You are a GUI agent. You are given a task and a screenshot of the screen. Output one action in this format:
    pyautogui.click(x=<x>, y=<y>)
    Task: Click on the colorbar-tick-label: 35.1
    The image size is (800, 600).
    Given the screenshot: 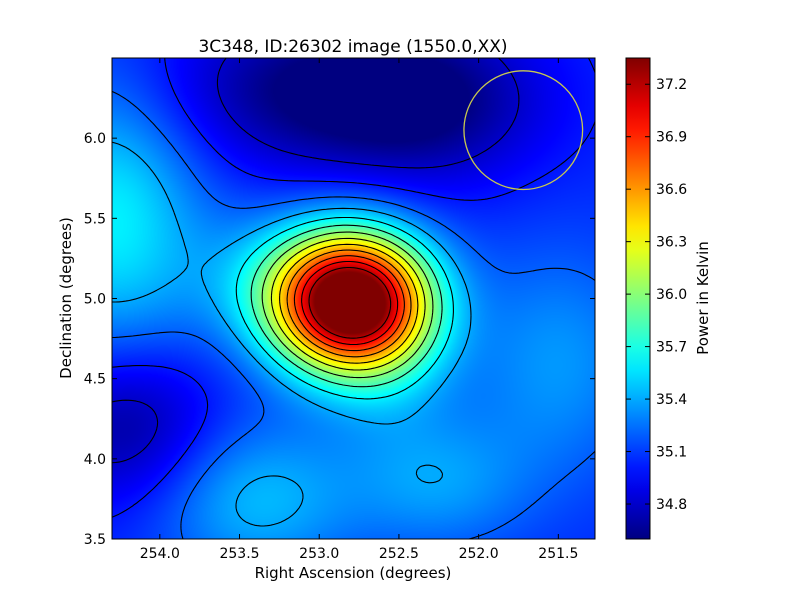 What is the action you would take?
    pyautogui.click(x=671, y=453)
    